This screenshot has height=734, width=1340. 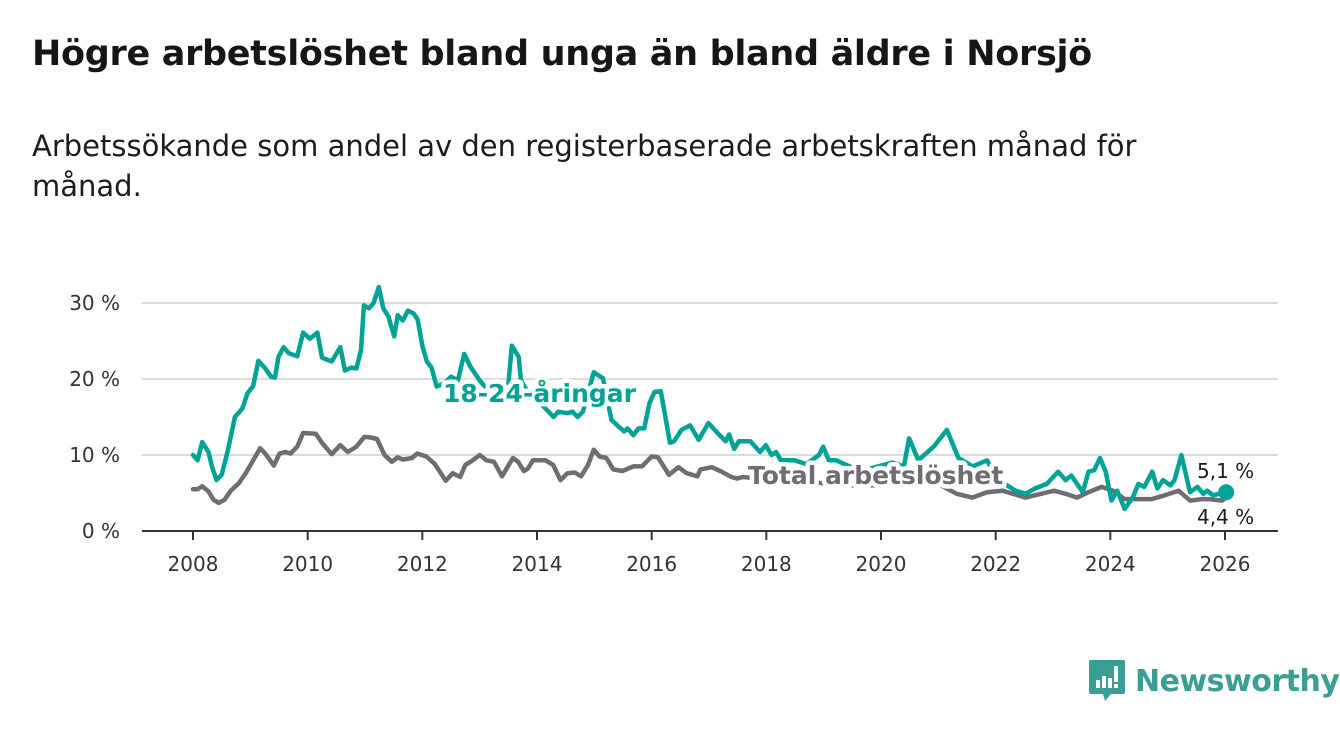 What do you see at coordinates (1225, 564) in the screenshot?
I see `x-tick-label: 2026` at bounding box center [1225, 564].